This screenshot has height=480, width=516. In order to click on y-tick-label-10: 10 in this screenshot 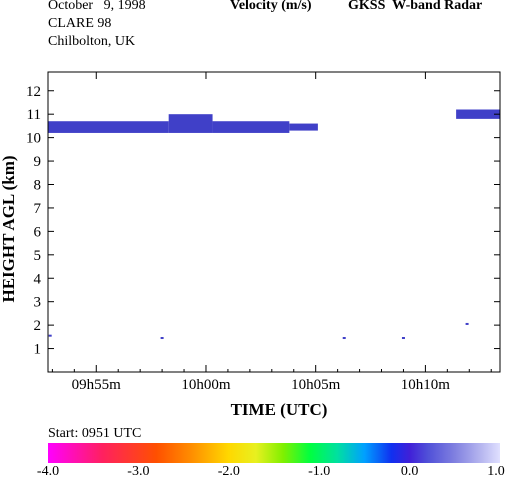, I will do `click(33, 139)`.